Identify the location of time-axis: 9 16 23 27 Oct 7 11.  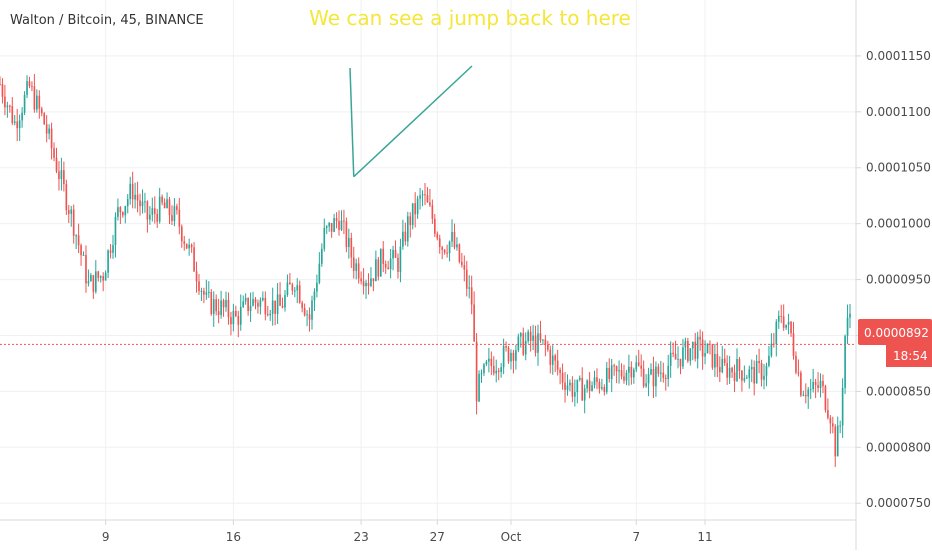
(407, 532).